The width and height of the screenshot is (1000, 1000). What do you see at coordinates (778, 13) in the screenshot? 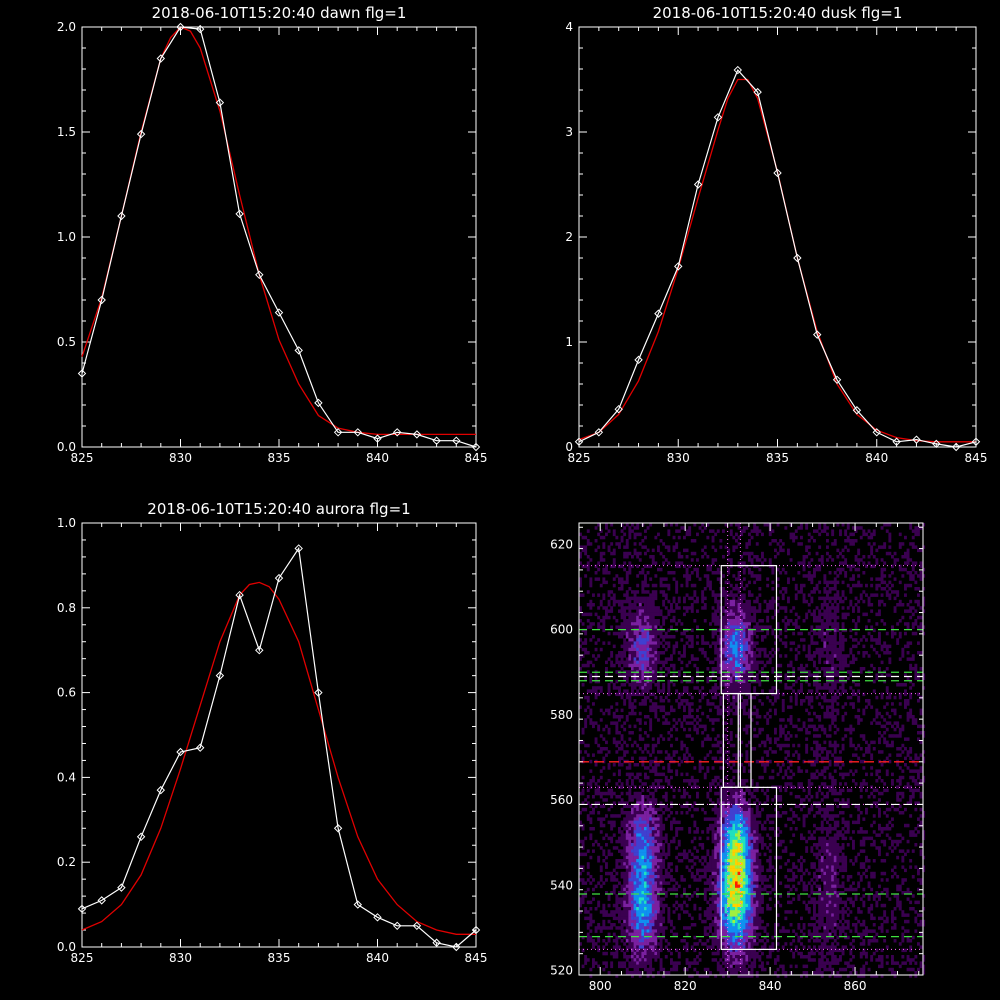
I see `chart-title: 2018-06-10T15:20:40 dusk flg=1` at bounding box center [778, 13].